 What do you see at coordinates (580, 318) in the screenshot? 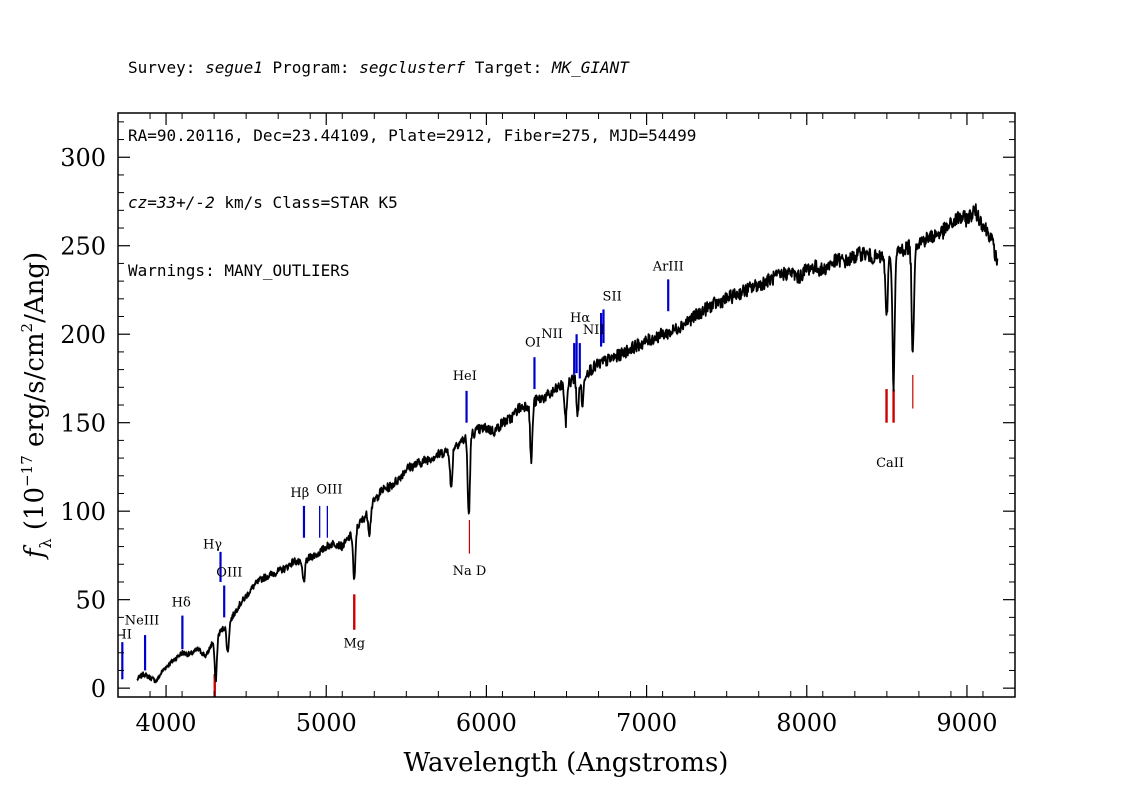
I see `emission-line-label: Hα` at bounding box center [580, 318].